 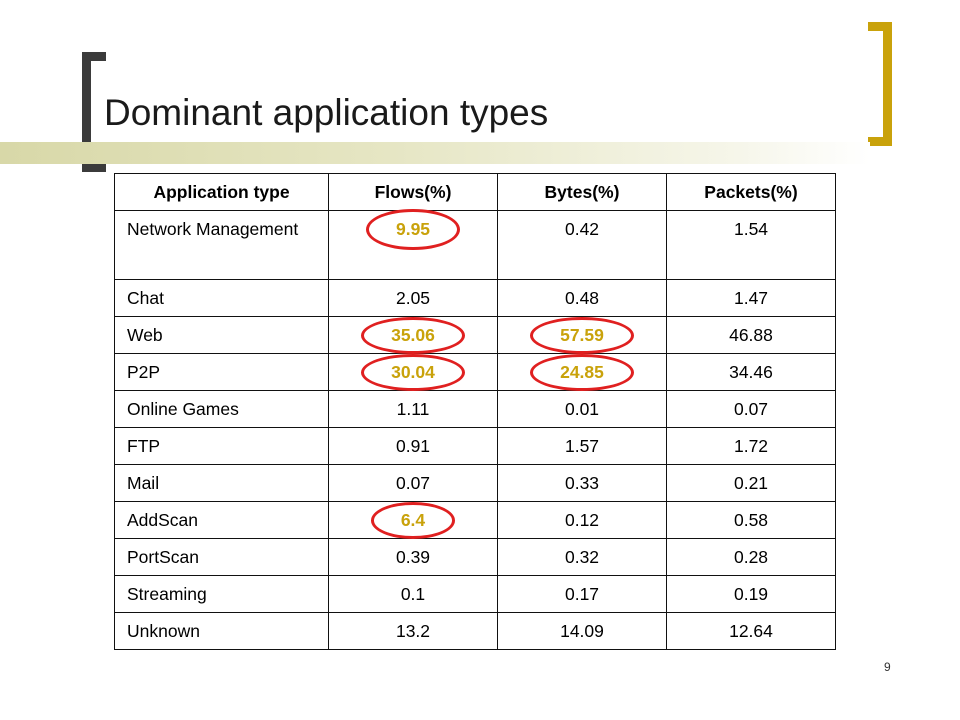 What do you see at coordinates (413, 594) in the screenshot?
I see `flows-cell: 0.1` at bounding box center [413, 594].